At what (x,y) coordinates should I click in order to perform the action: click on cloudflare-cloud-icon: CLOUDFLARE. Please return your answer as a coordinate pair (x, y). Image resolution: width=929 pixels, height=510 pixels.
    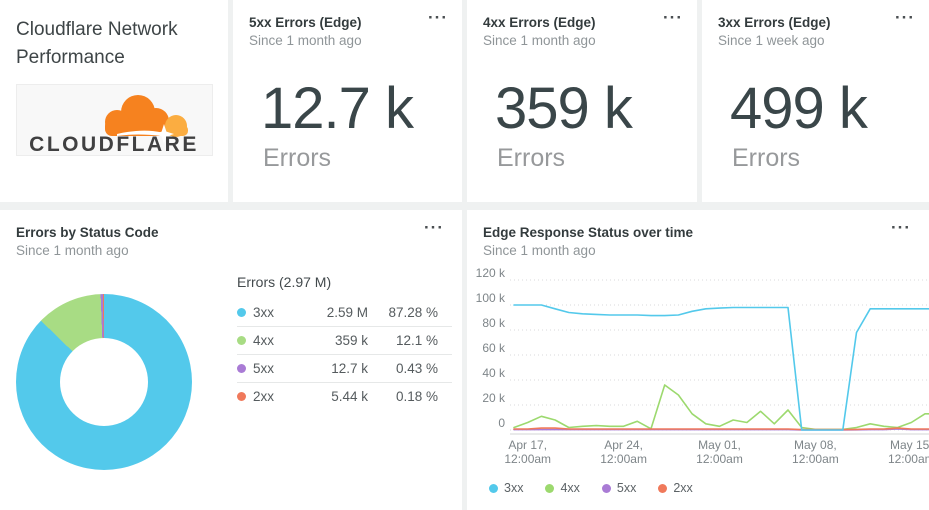
    Looking at the image, I should click on (114, 125).